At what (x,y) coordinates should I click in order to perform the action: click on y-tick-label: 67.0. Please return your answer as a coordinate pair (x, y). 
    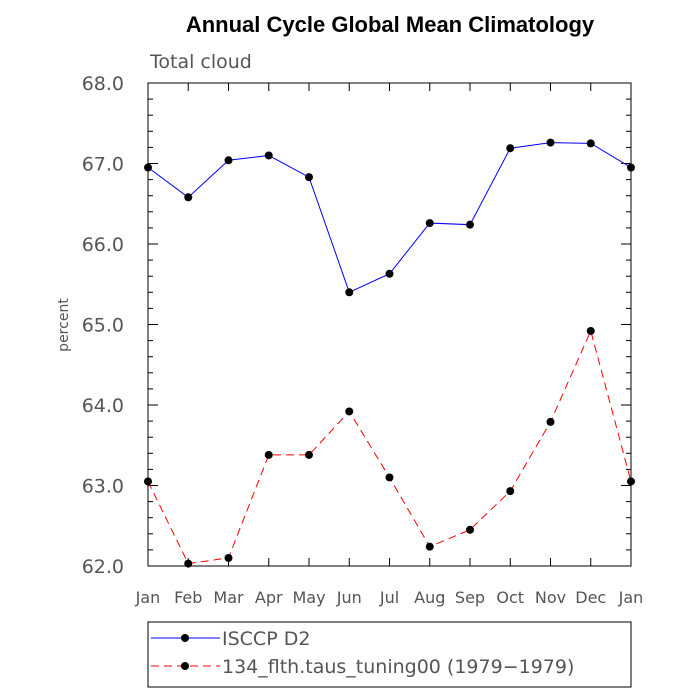
    Looking at the image, I should click on (103, 165).